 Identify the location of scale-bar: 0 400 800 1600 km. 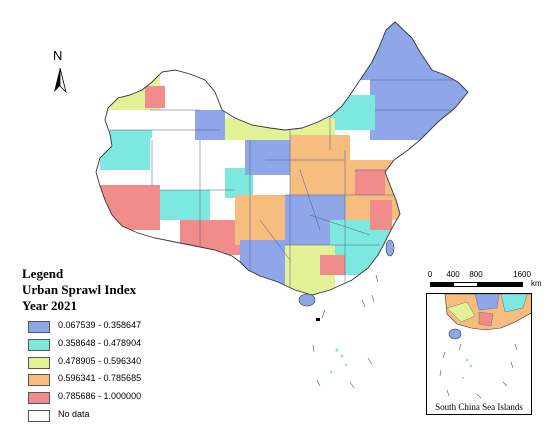
(483, 281).